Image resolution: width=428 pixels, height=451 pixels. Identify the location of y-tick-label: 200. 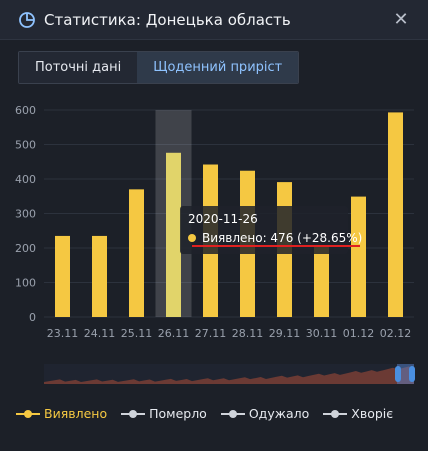
(25, 248).